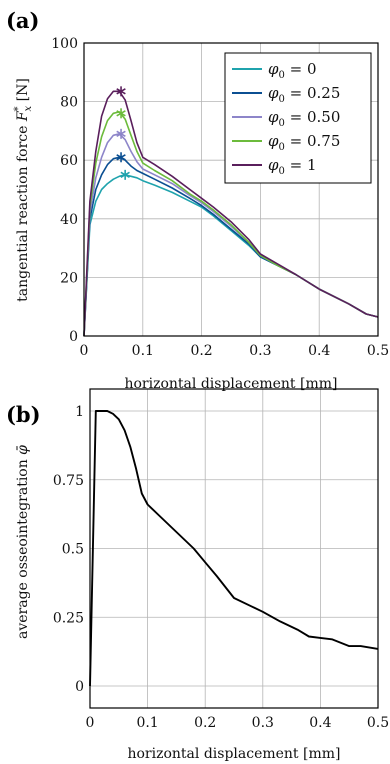  I want to click on panel-a-peak-markers, so click(123, 133).